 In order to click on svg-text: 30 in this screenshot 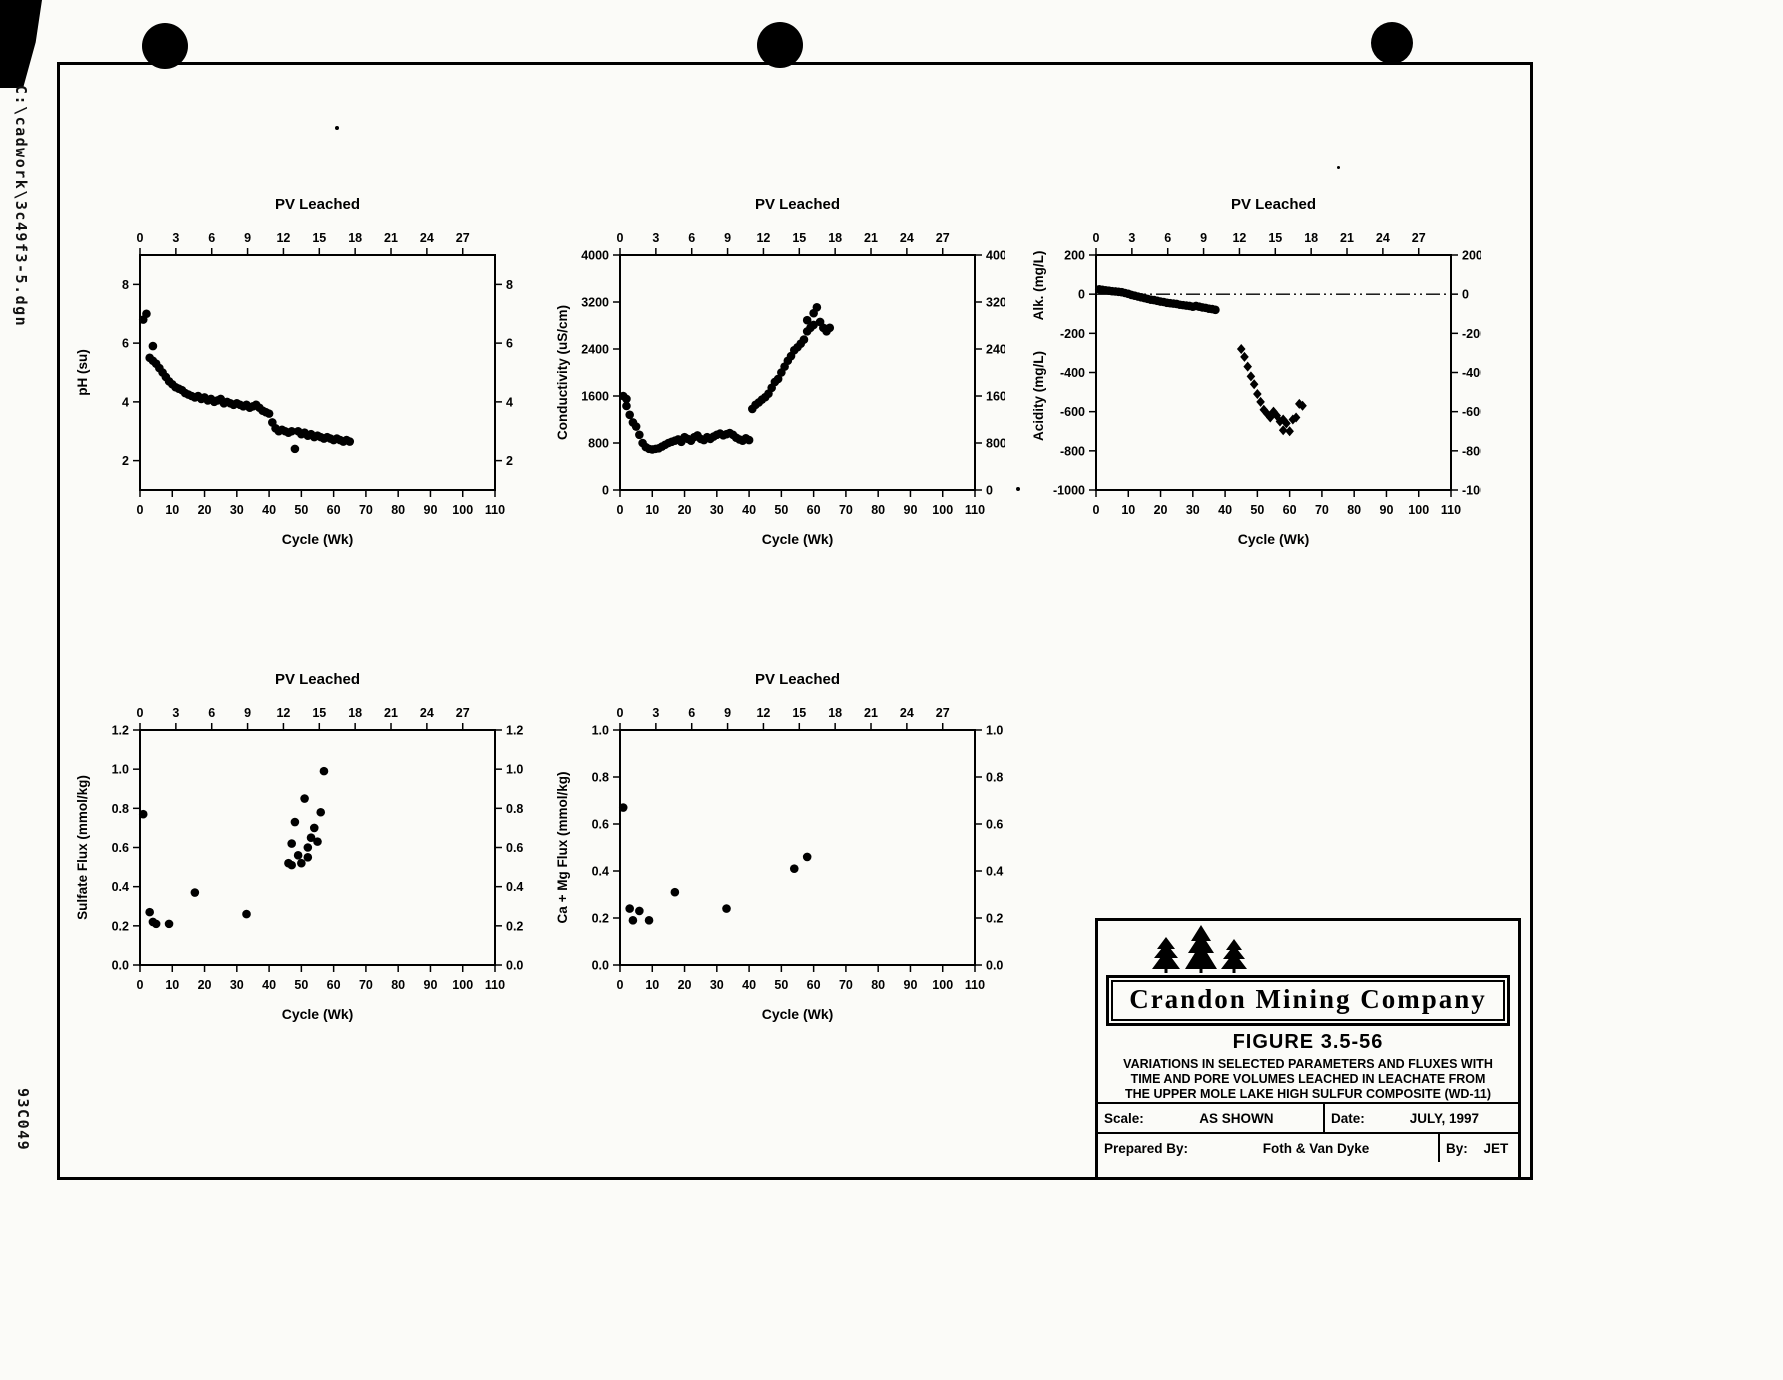, I will do `click(1193, 510)`.